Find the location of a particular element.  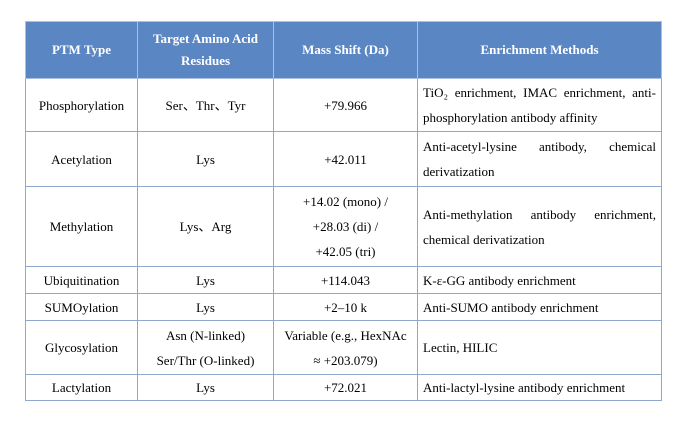

table-cell: K-ε-GG antibody enrichment is located at coordinates (539, 280).